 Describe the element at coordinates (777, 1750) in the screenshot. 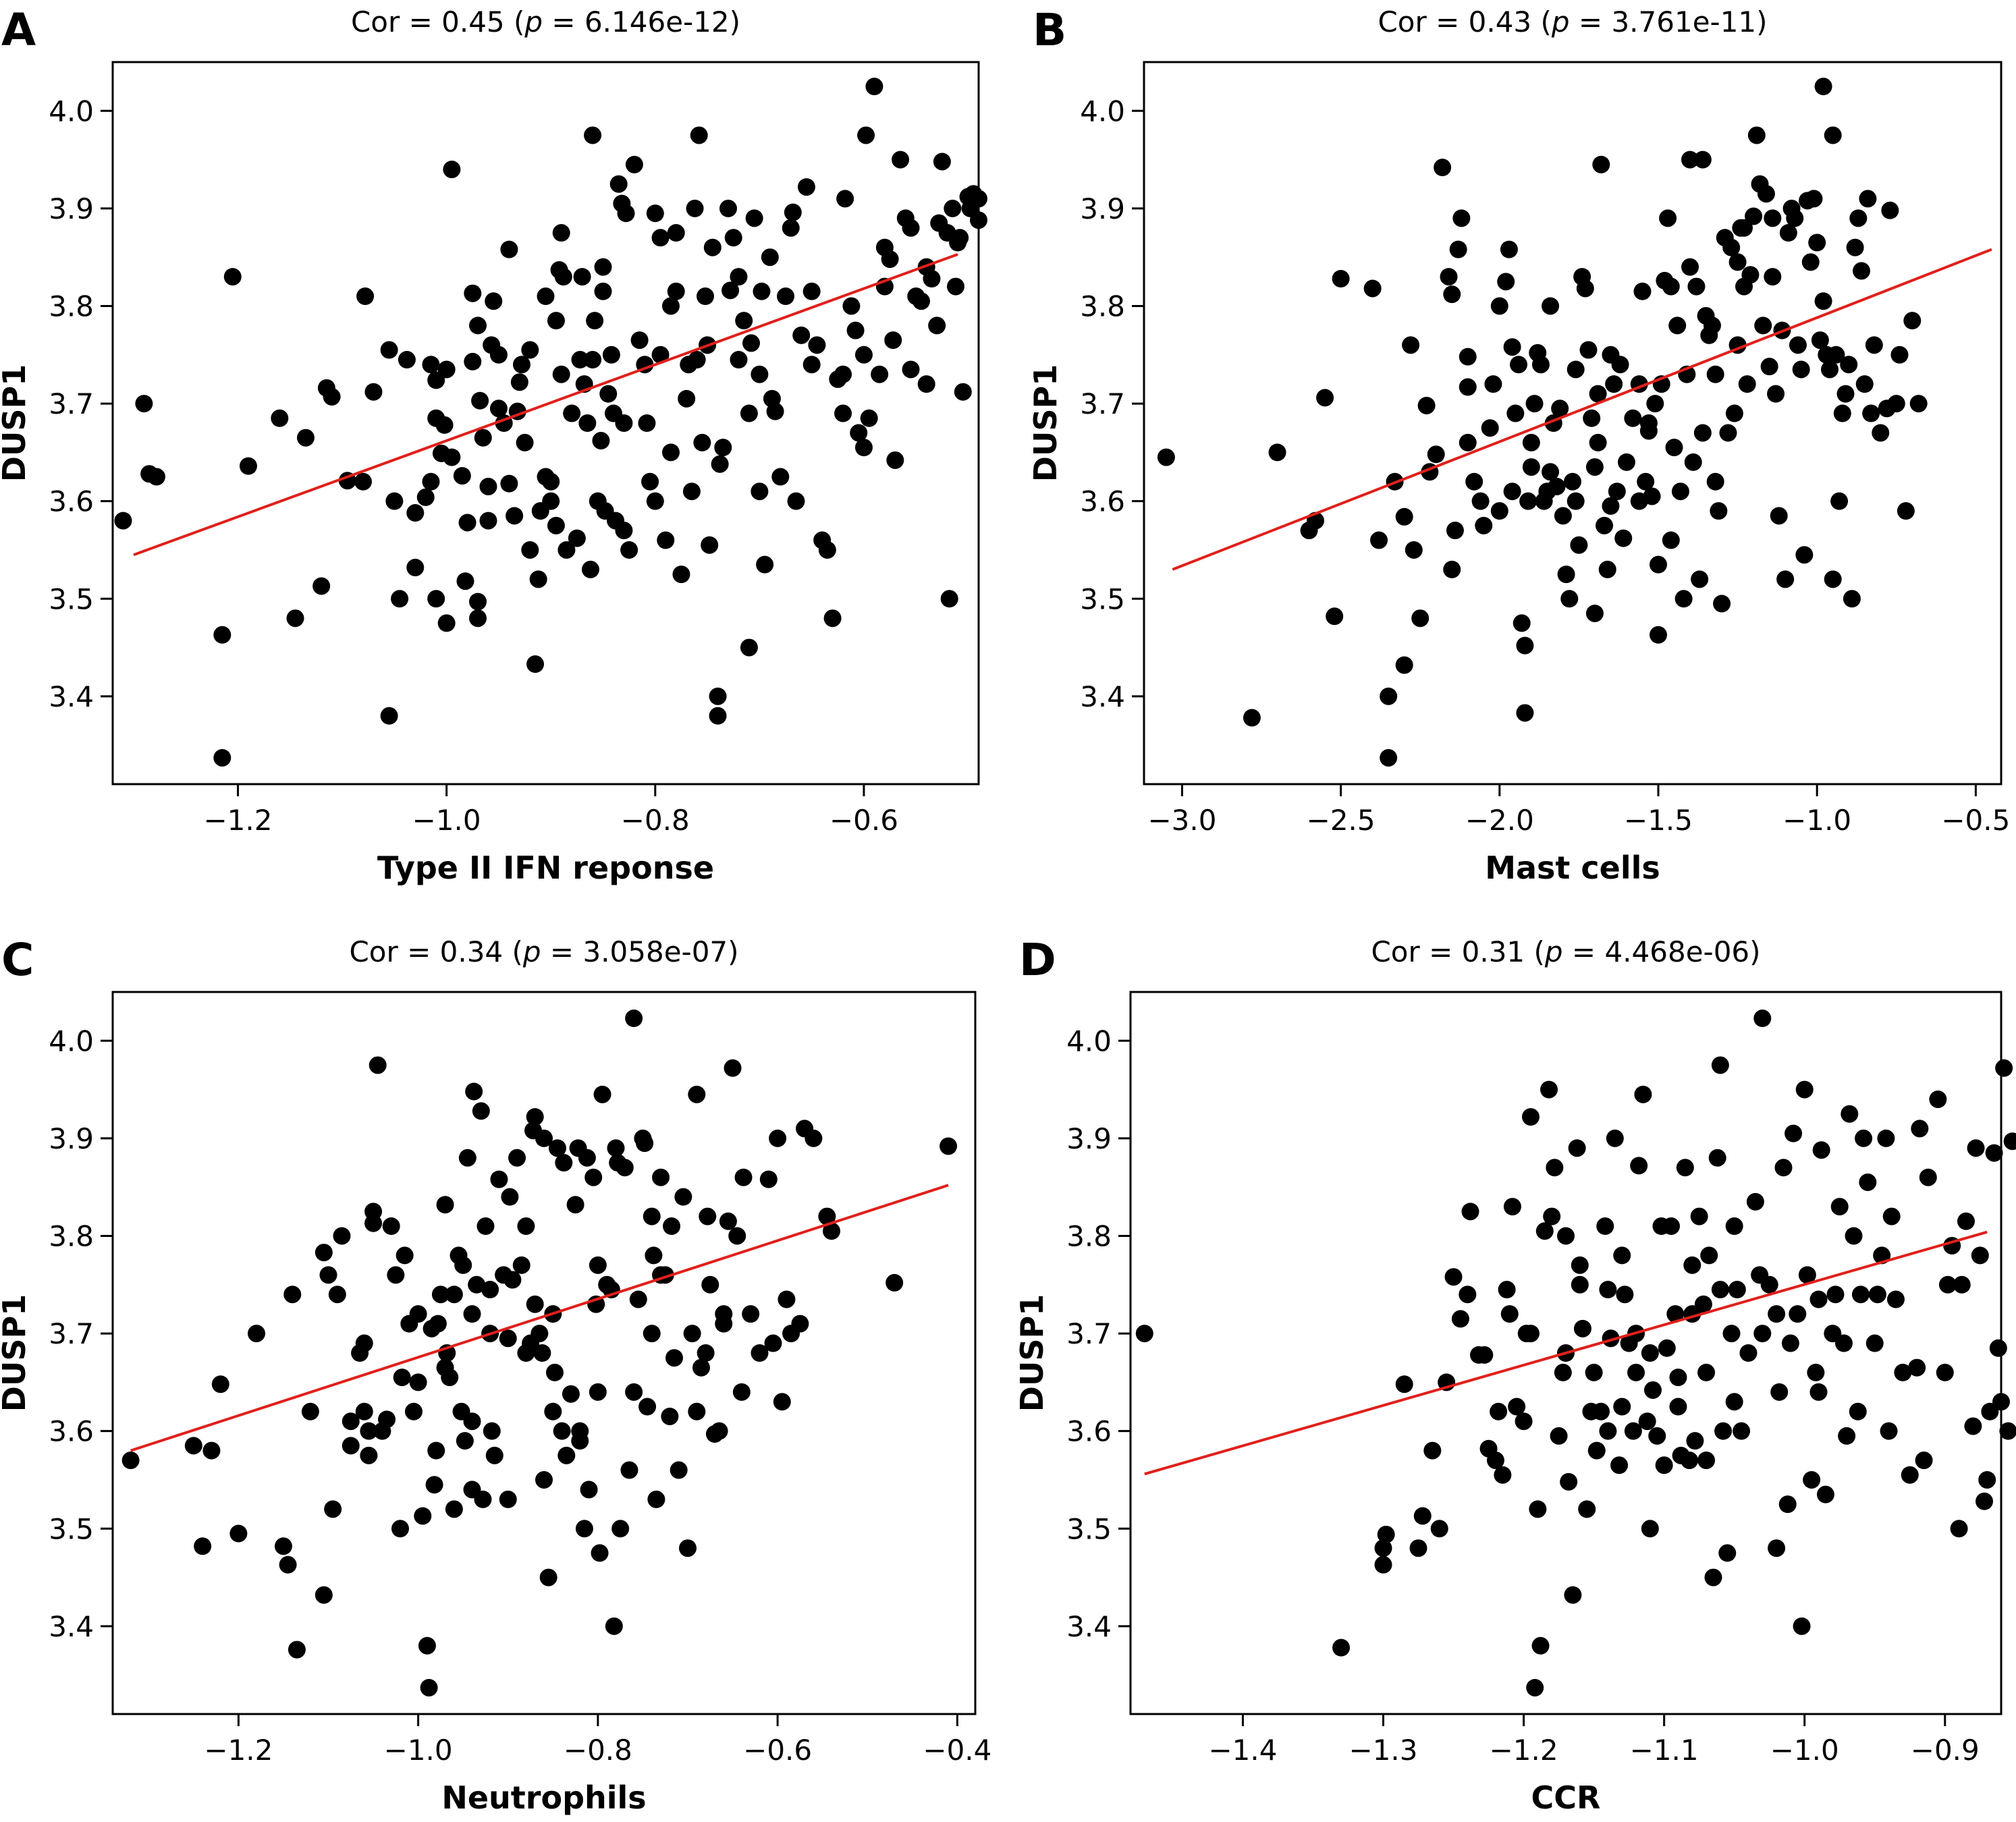

I see `x-tick-label: −0.6` at that location.